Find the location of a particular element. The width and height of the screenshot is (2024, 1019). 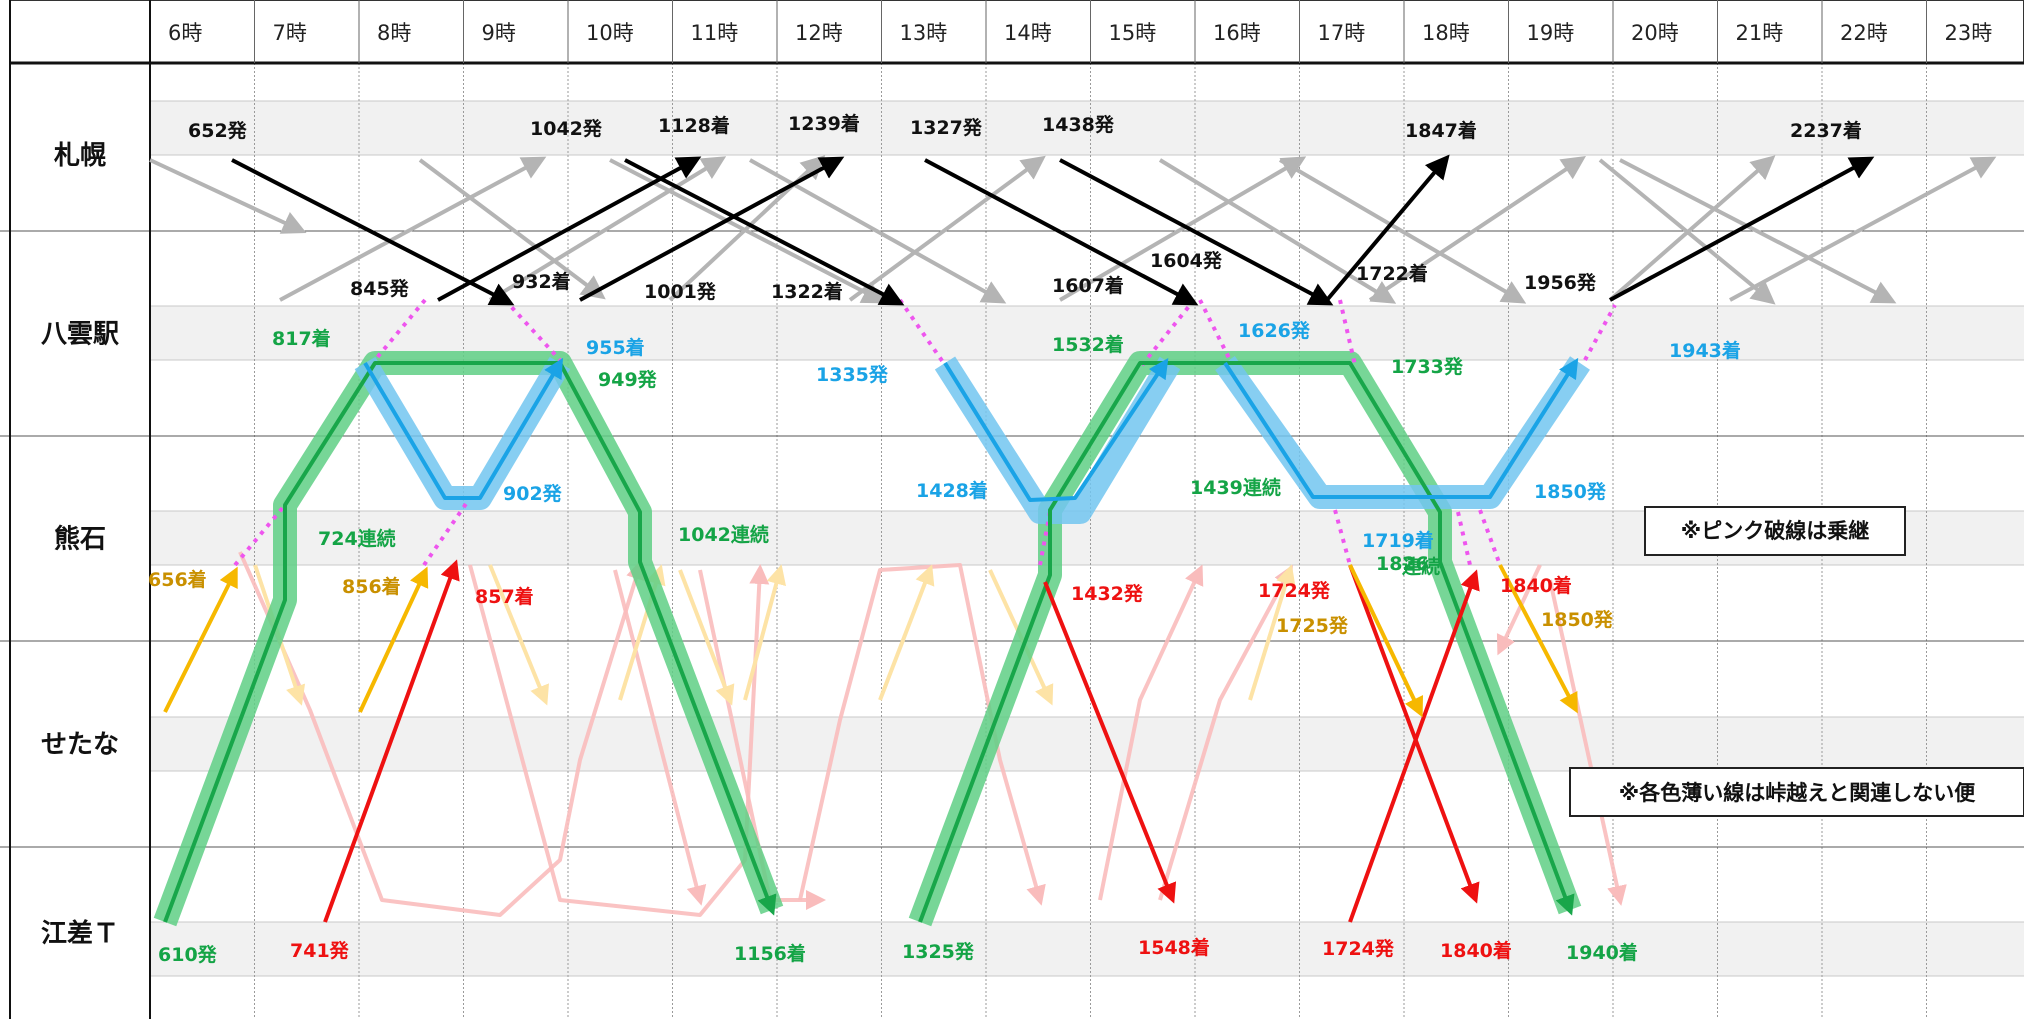

time-label: 1604発 is located at coordinates (1186, 260).